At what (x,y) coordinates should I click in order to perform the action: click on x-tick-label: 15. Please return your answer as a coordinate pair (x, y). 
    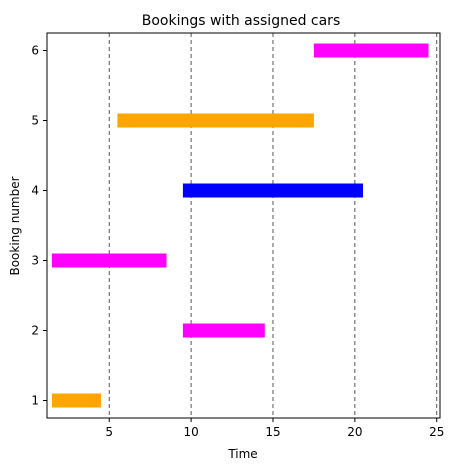
    Looking at the image, I should click on (272, 432).